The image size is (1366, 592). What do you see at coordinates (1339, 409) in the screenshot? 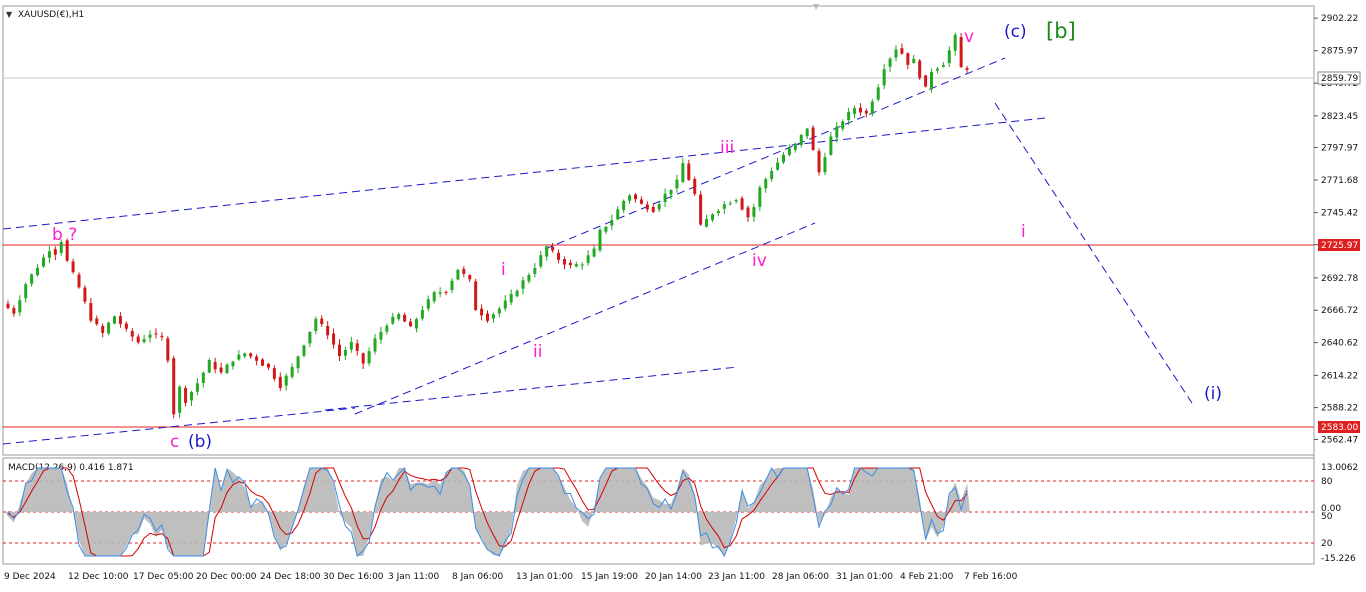
I see `price-tick-label: 2588.22` at bounding box center [1339, 409].